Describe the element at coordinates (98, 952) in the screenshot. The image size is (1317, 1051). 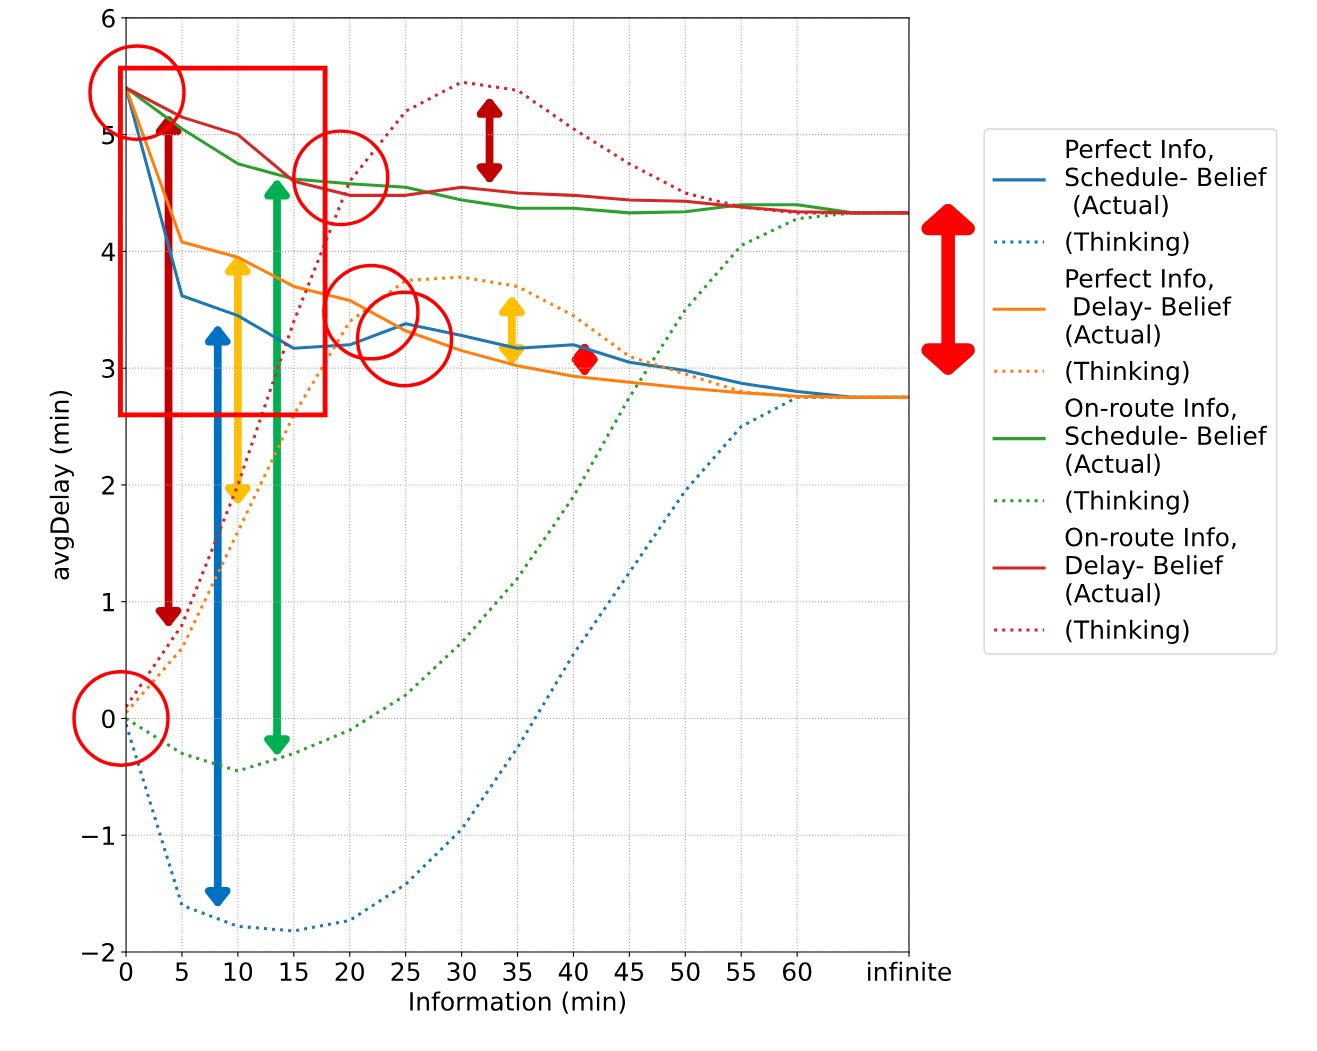
I see `y-tick-label: −2` at that location.